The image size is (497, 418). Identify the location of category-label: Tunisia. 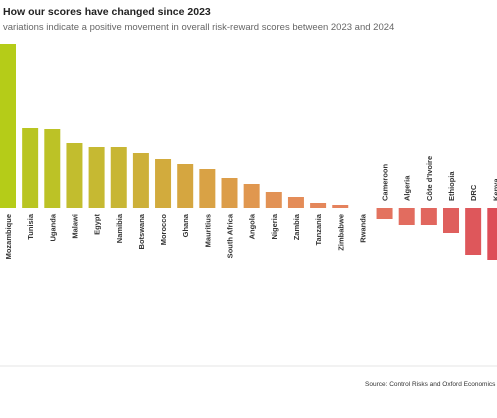
(30, 226).